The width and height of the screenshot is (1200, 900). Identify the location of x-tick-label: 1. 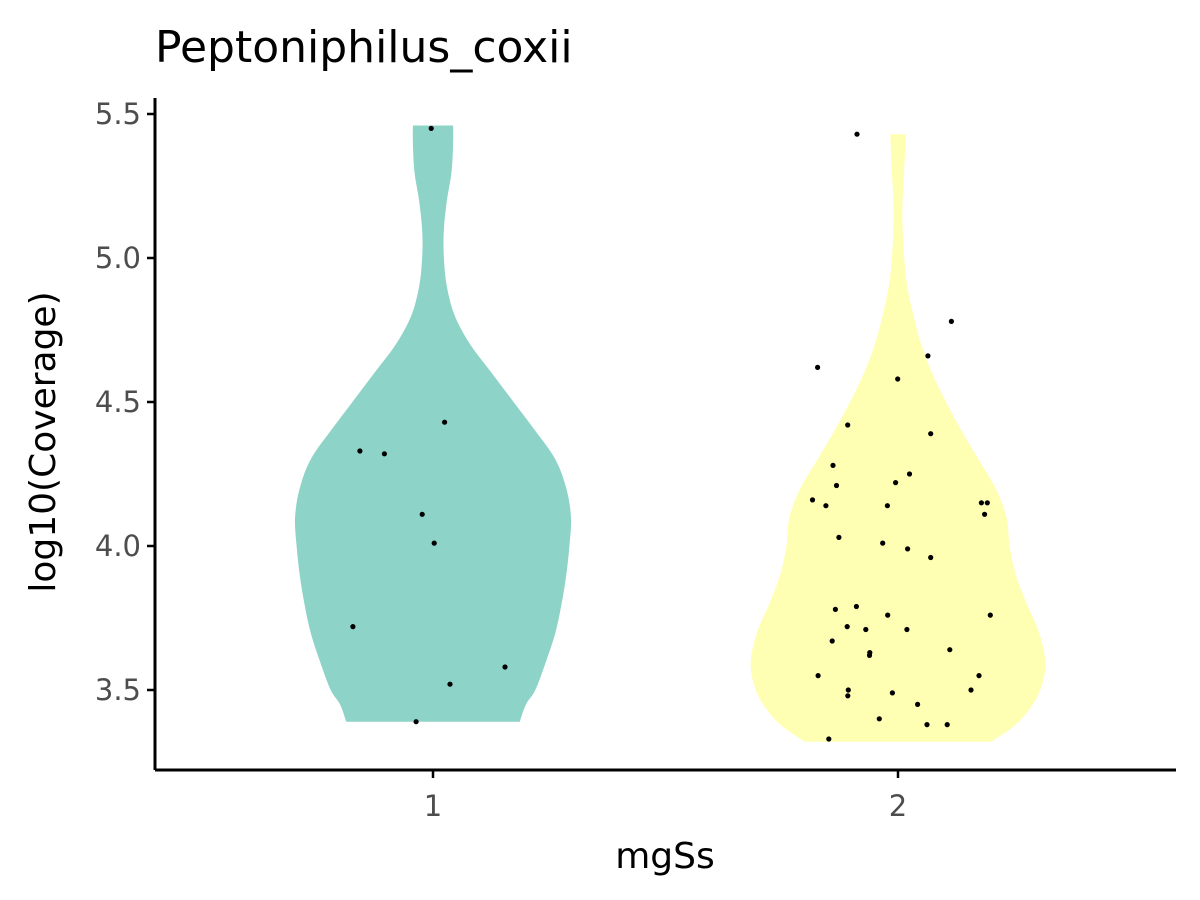
(433, 806).